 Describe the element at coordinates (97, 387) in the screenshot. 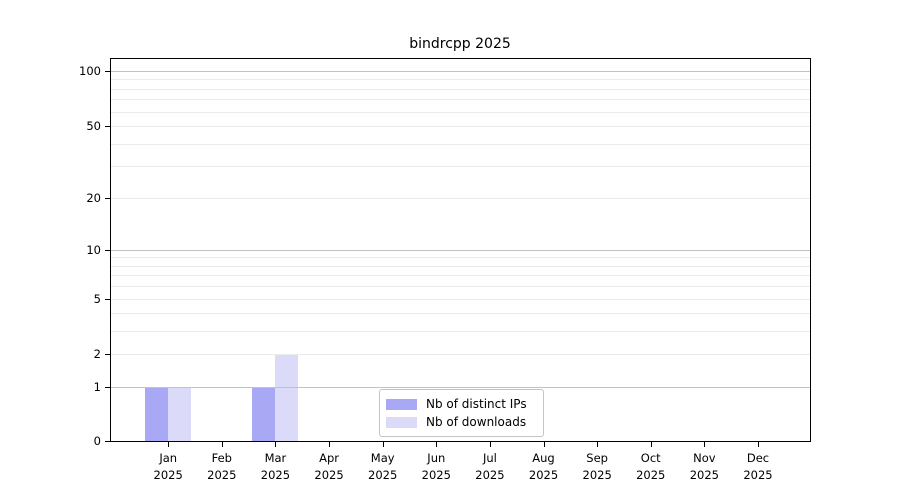

I see `y-axis-tick-label: 1` at that location.